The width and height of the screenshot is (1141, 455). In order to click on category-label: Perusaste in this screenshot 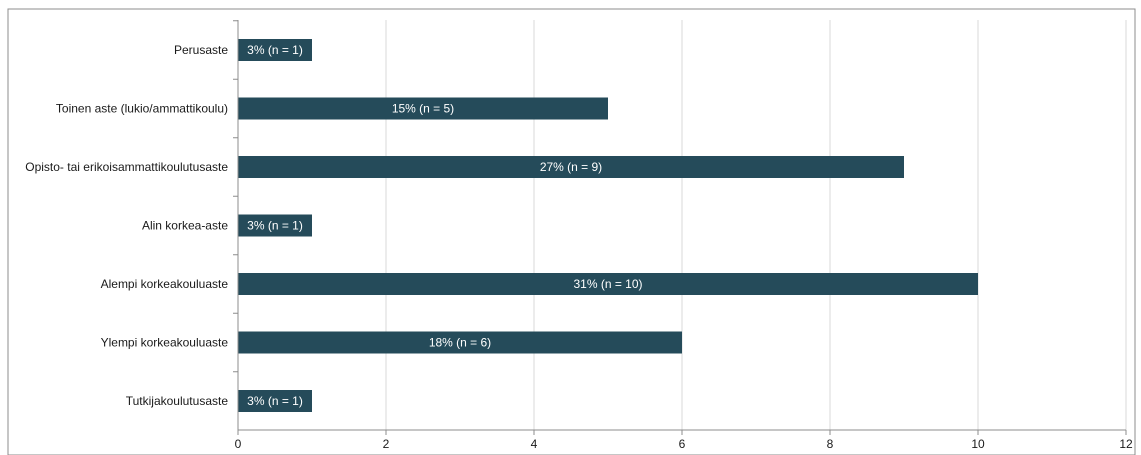, I will do `click(201, 50)`.